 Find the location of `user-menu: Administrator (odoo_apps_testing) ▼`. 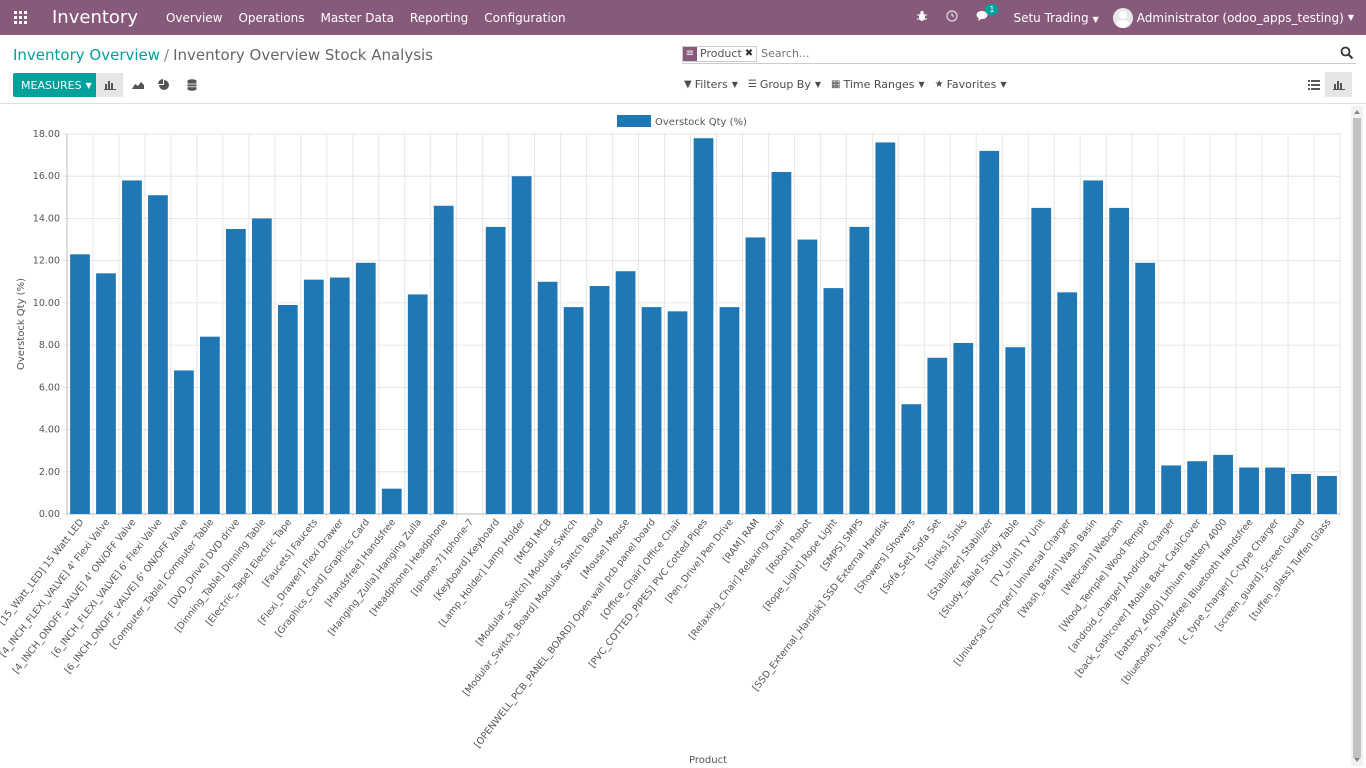

user-menu: Administrator (odoo_apps_testing) ▼ is located at coordinates (1239, 17).